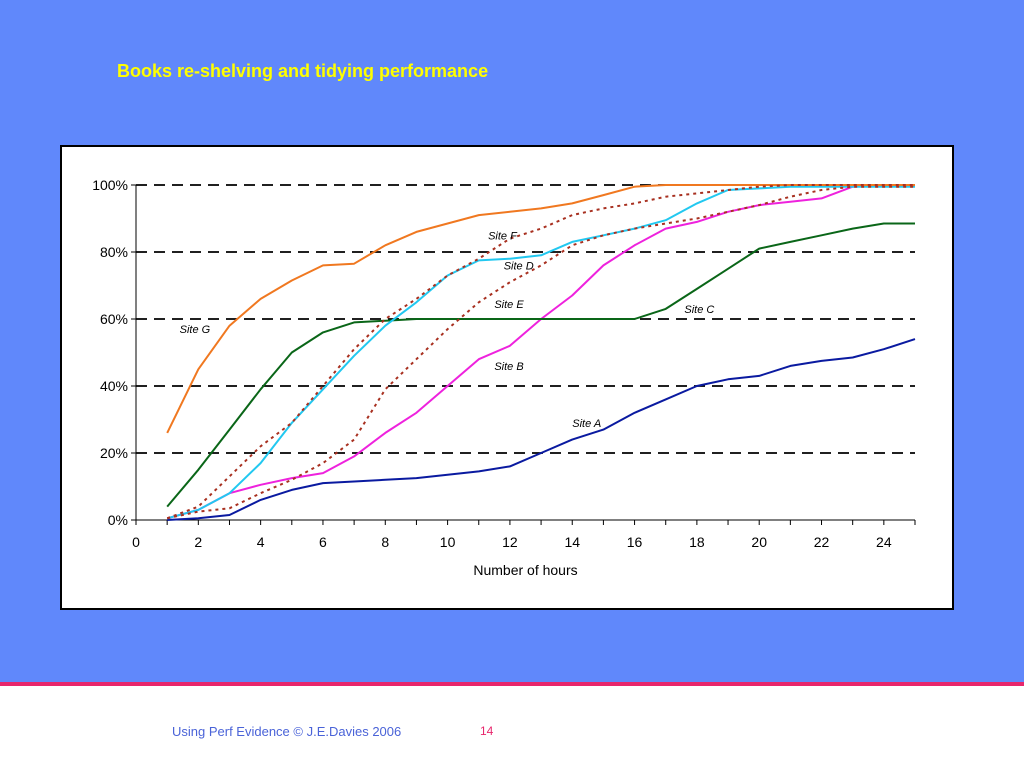 The width and height of the screenshot is (1024, 768). What do you see at coordinates (635, 542) in the screenshot?
I see `x-tick-label: 16` at bounding box center [635, 542].